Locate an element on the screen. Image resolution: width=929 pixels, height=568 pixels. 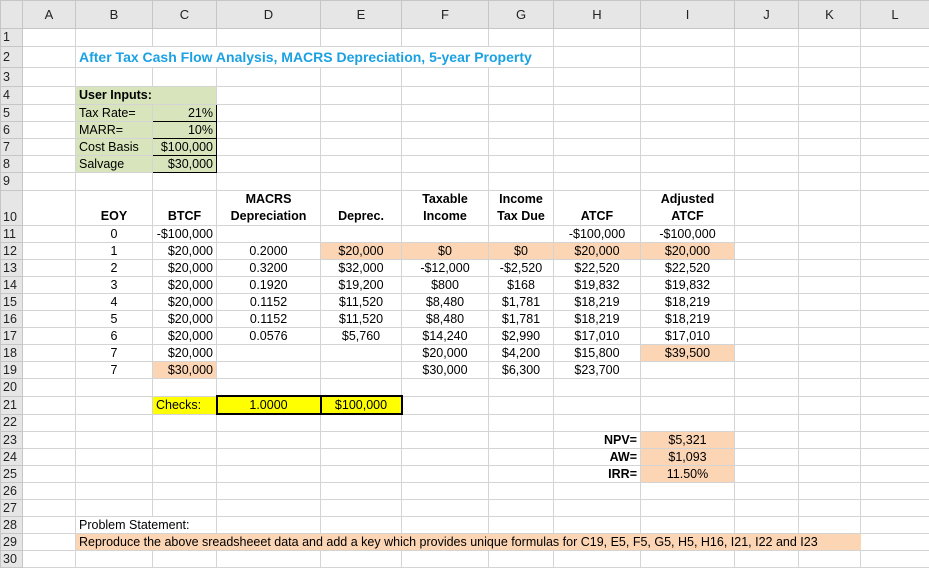
cell-I27 is located at coordinates (688, 508).